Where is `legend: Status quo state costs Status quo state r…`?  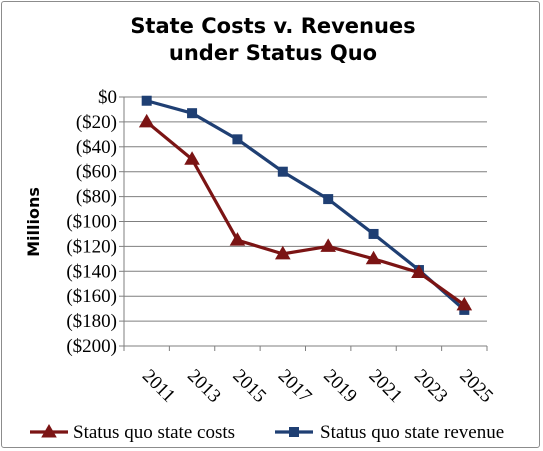 legend: Status quo state costs Status quo state r… is located at coordinates (267, 432).